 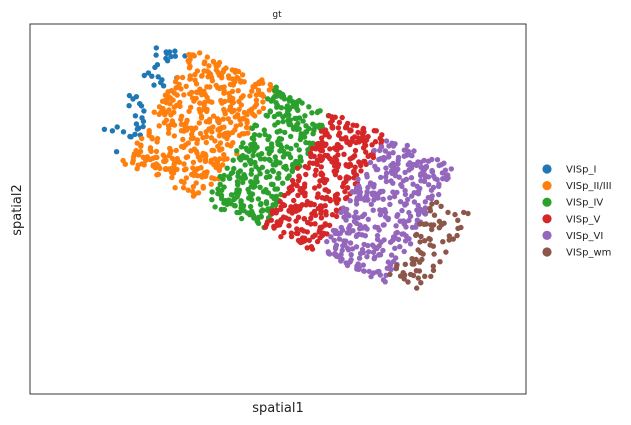 What do you see at coordinates (547, 252) in the screenshot?
I see `legend-marker` at bounding box center [547, 252].